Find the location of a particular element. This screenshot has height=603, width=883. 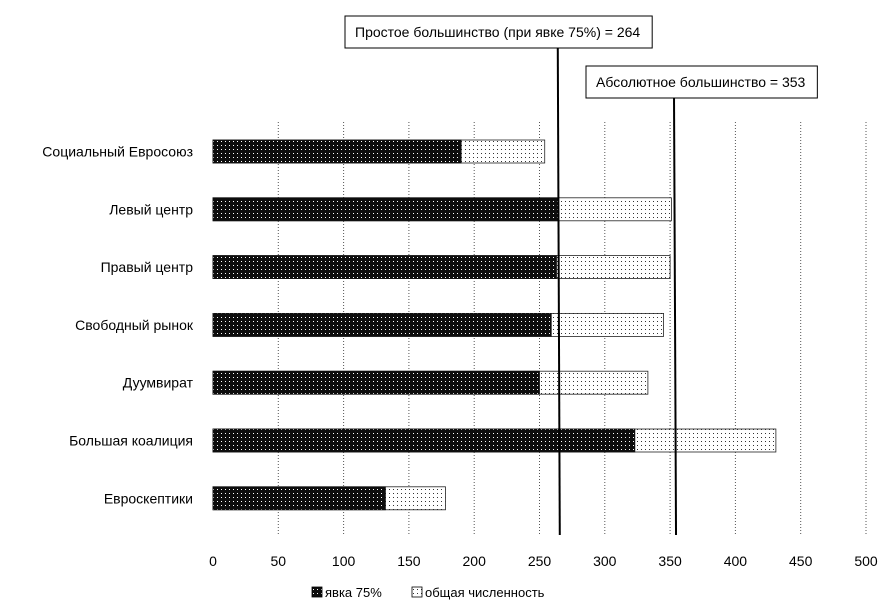

legend-item: общая численность is located at coordinates (478, 592).